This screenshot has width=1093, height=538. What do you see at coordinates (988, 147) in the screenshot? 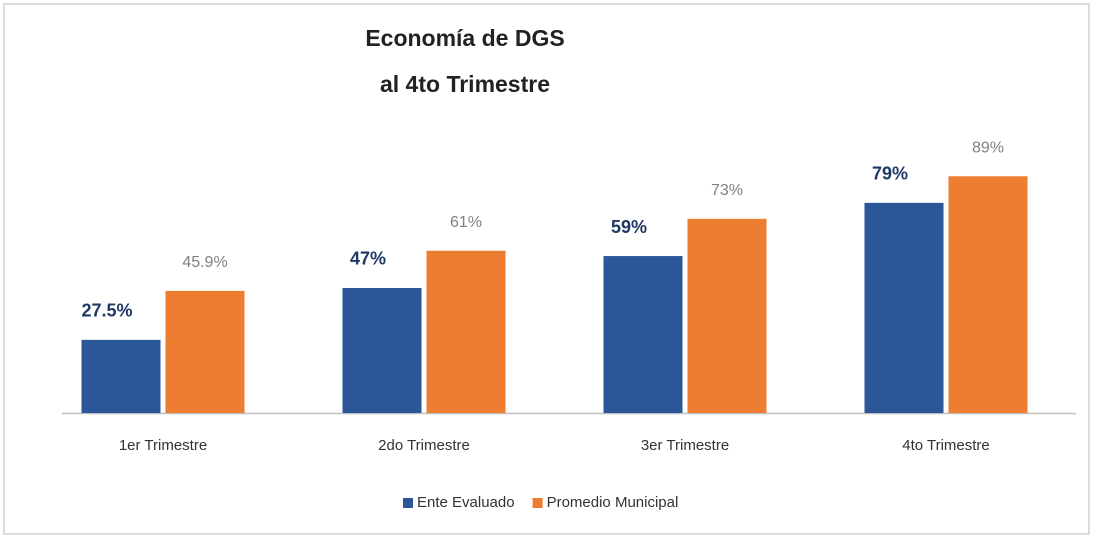
I see `data-label: 89%` at bounding box center [988, 147].